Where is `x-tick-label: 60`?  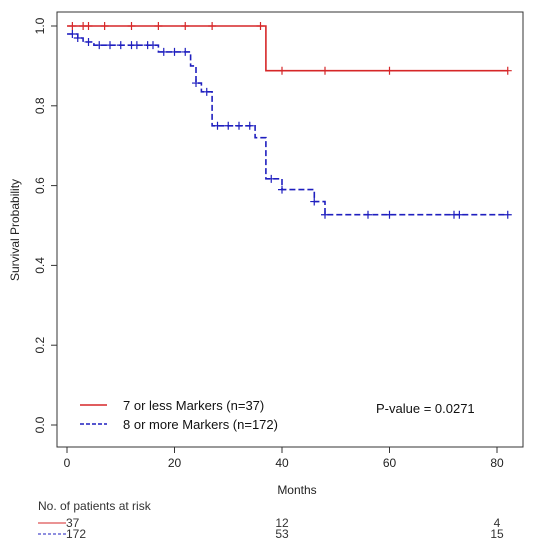 x-tick-label: 60 is located at coordinates (390, 463).